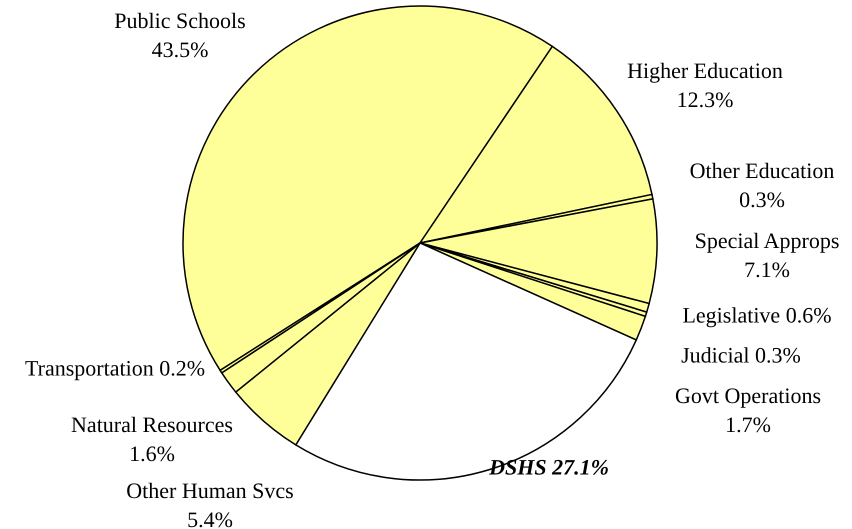  What do you see at coordinates (180, 49) in the screenshot?
I see `data-label: 43.5%` at bounding box center [180, 49].